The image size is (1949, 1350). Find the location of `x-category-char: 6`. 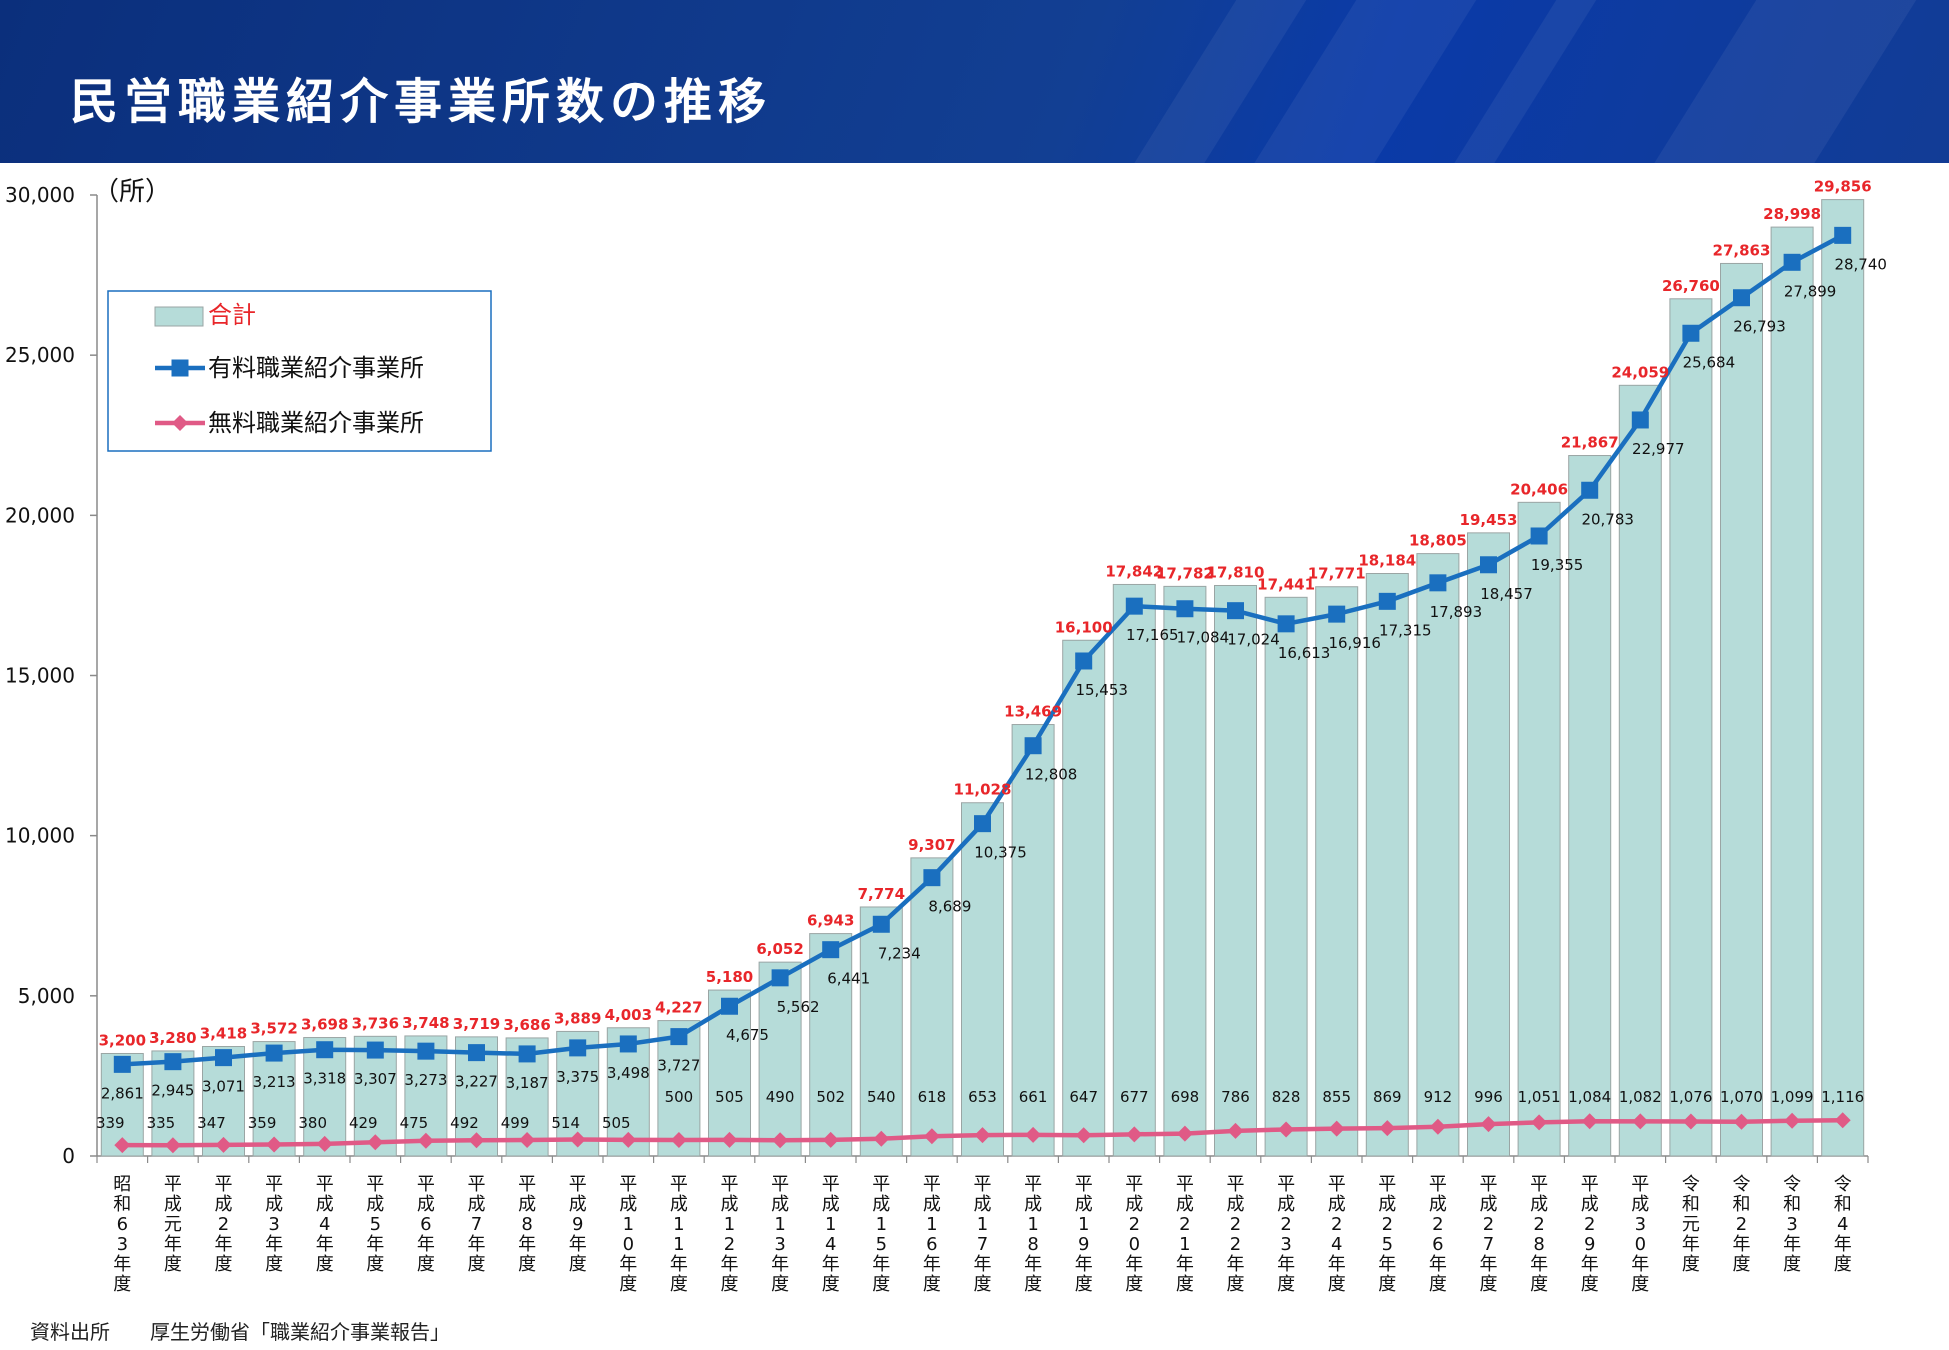

x-category-char: 6 is located at coordinates (122, 1224).